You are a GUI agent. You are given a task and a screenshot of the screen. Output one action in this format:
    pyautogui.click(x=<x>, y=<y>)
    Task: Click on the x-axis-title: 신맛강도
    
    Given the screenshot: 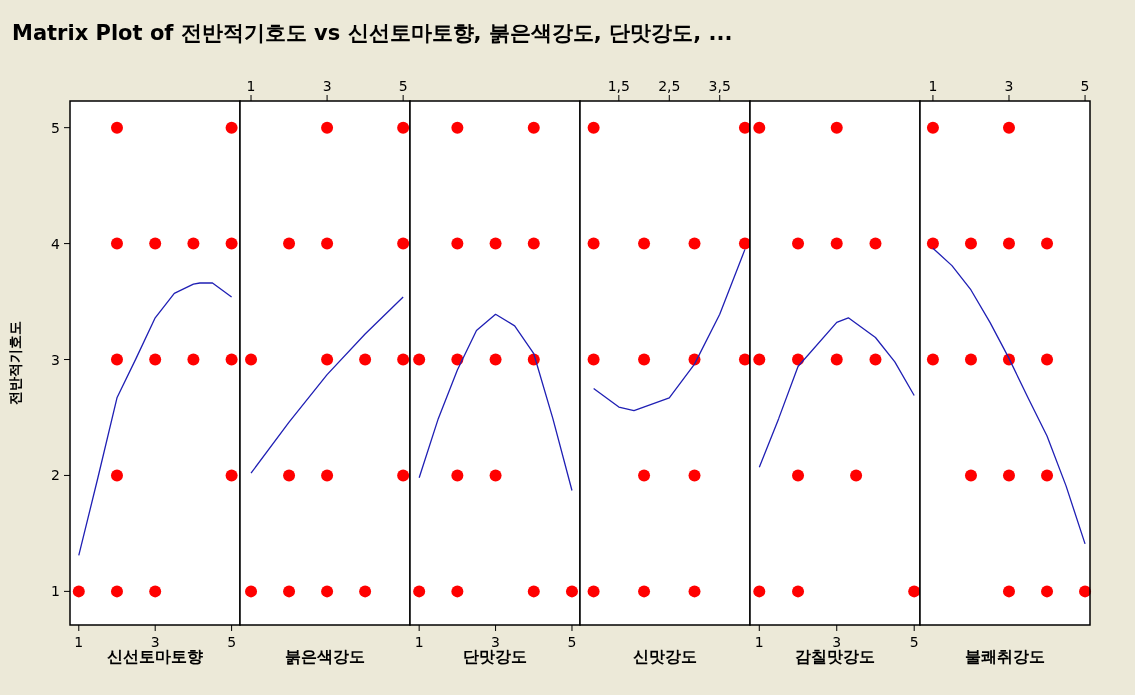 What is the action you would take?
    pyautogui.click(x=665, y=656)
    